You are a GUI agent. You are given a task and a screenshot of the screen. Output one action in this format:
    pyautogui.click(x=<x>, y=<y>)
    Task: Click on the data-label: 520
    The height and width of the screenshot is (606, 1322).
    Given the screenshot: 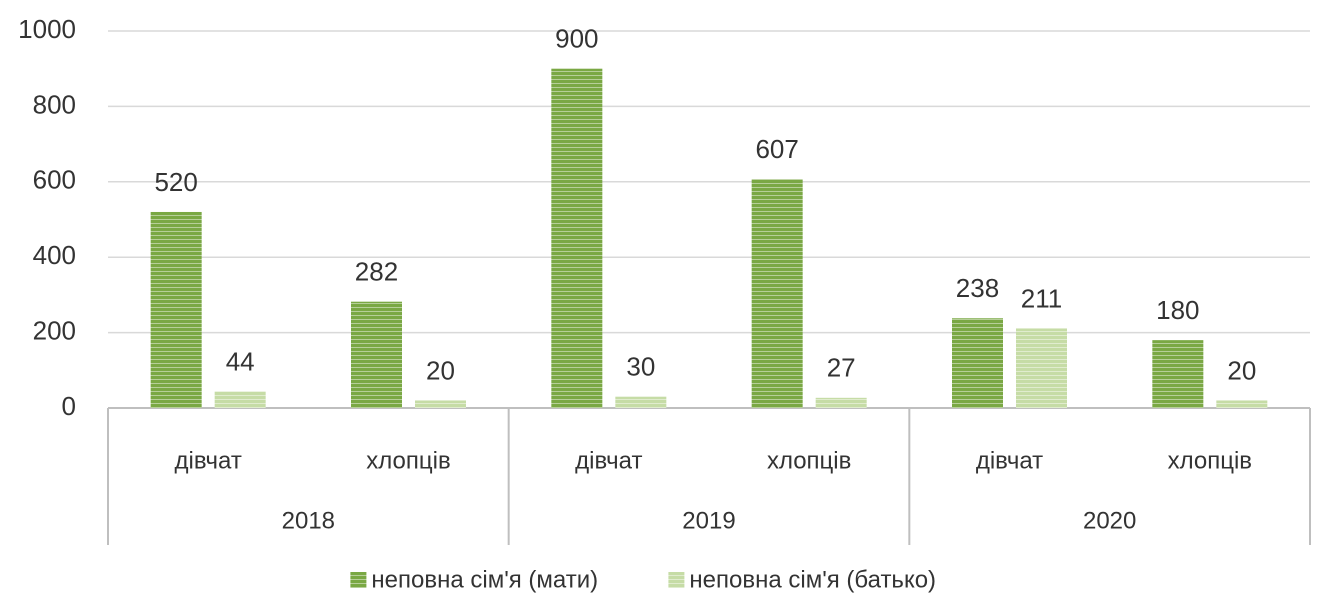 What is the action you would take?
    pyautogui.click(x=175, y=182)
    